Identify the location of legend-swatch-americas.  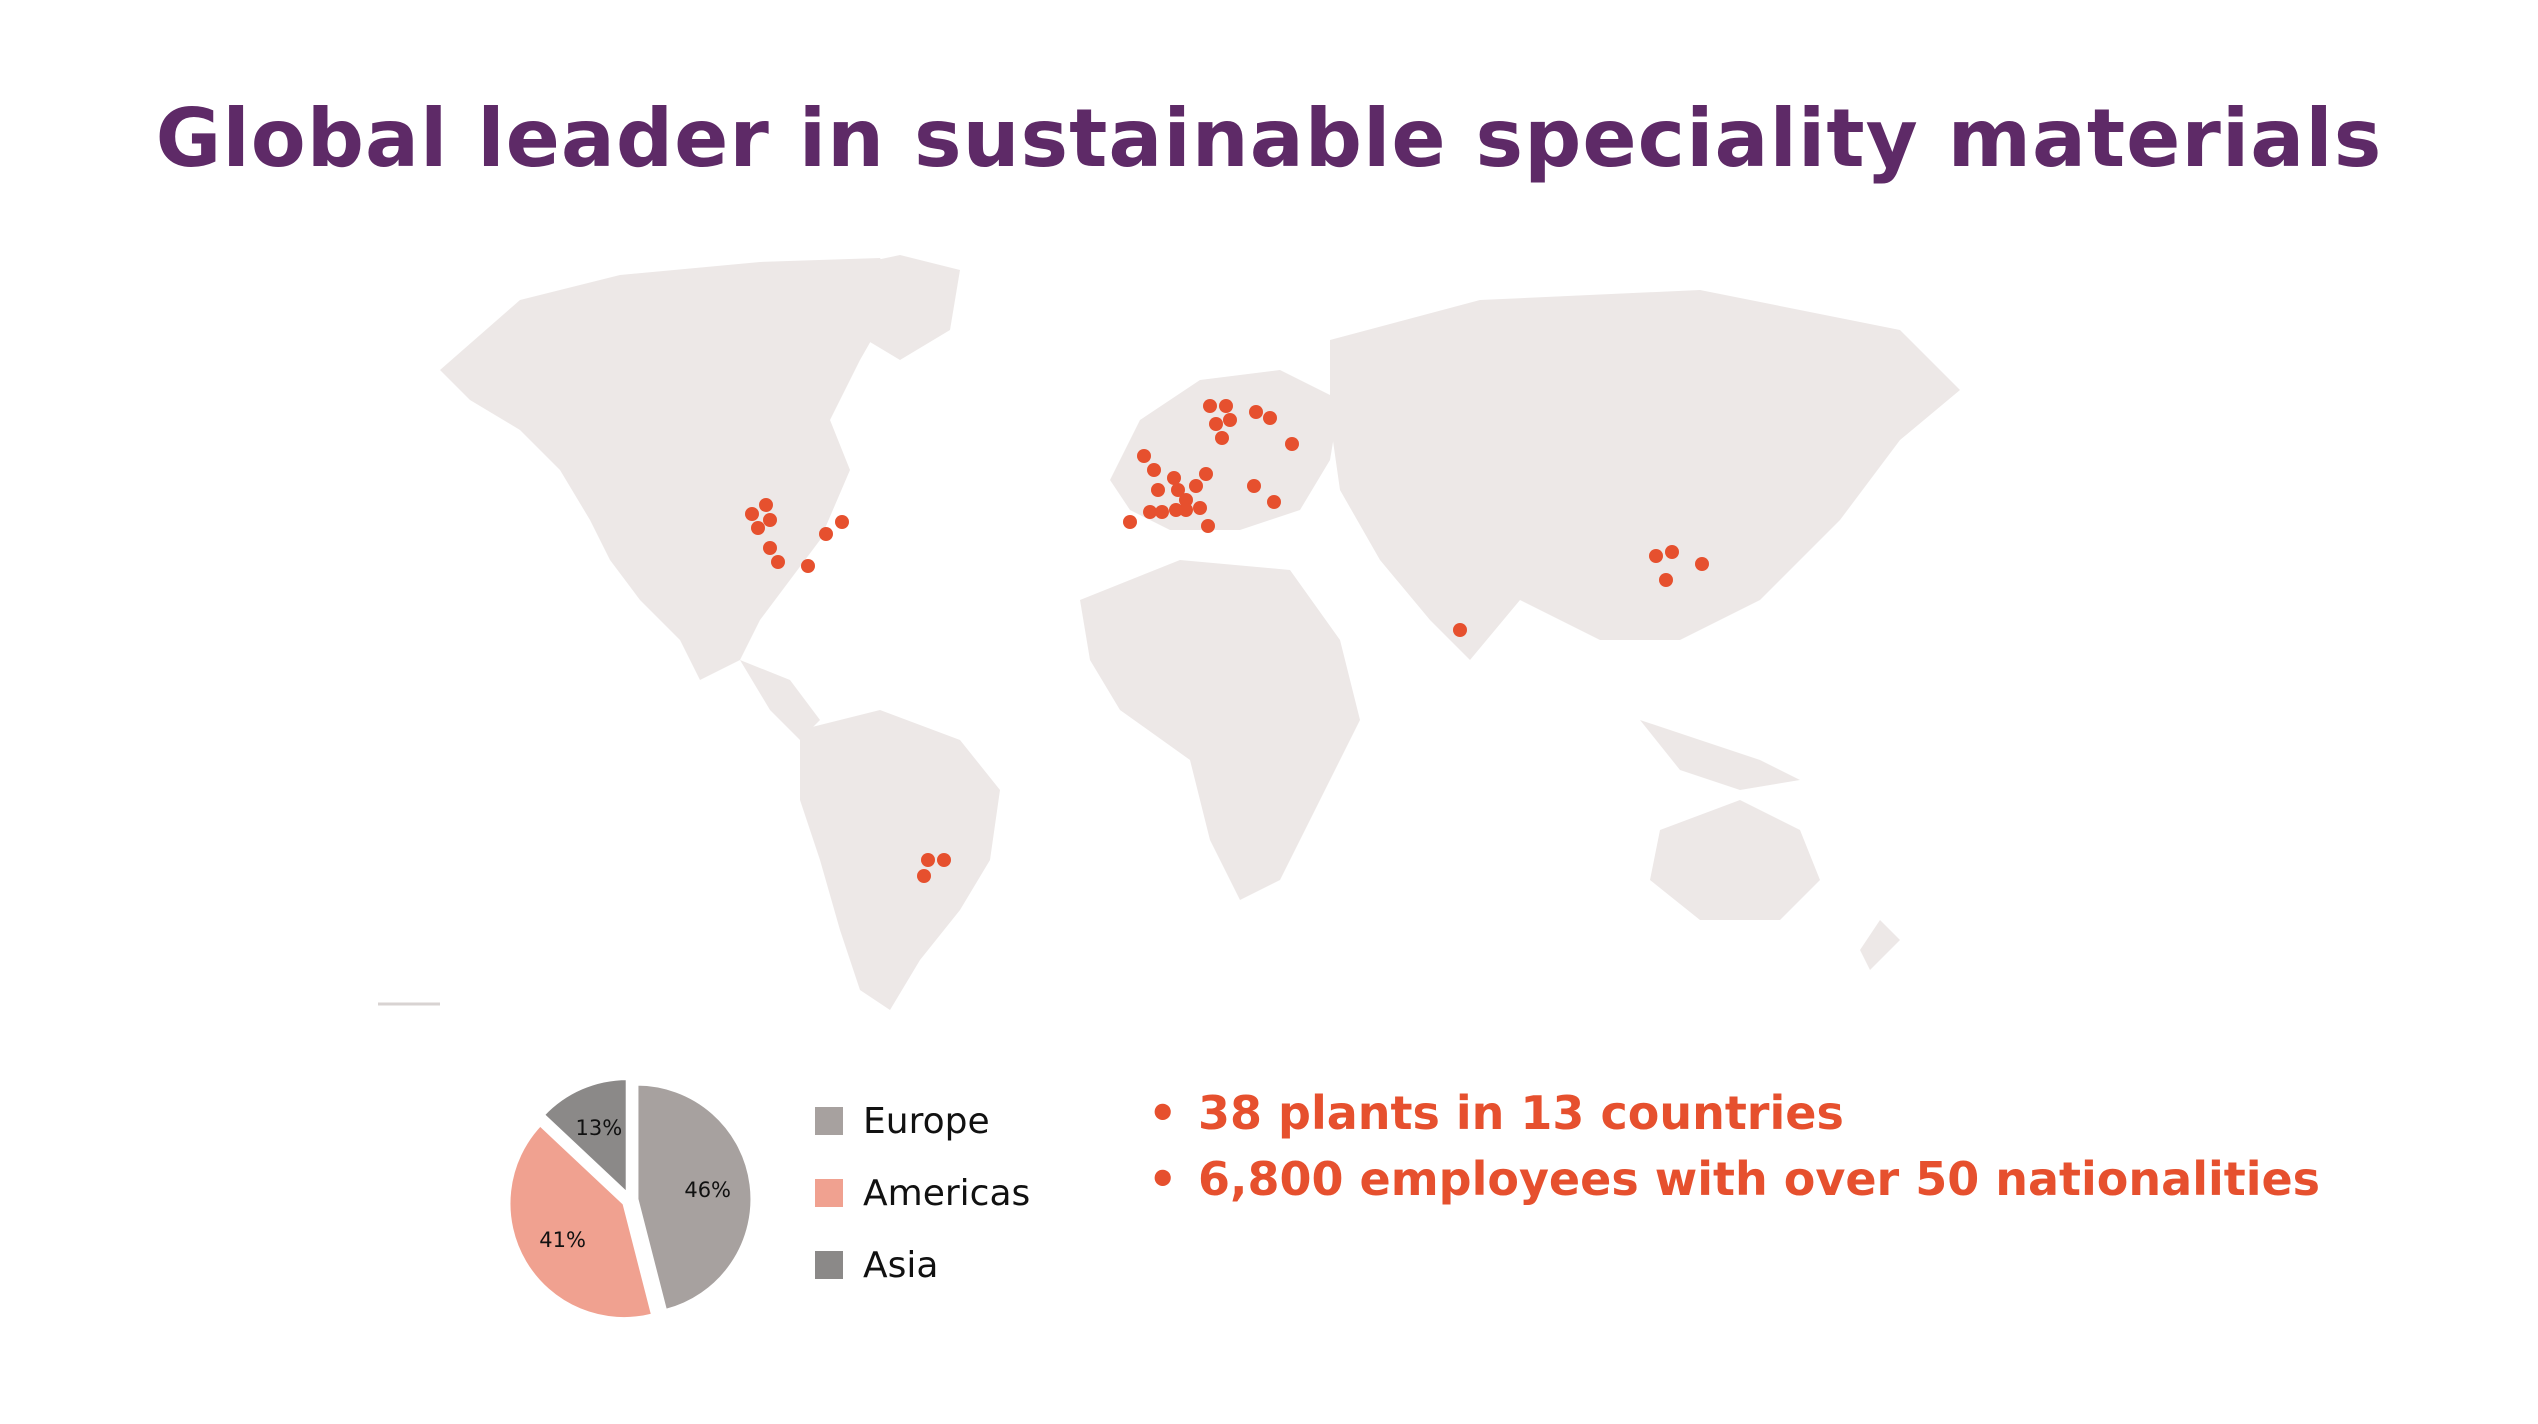
(829, 1193).